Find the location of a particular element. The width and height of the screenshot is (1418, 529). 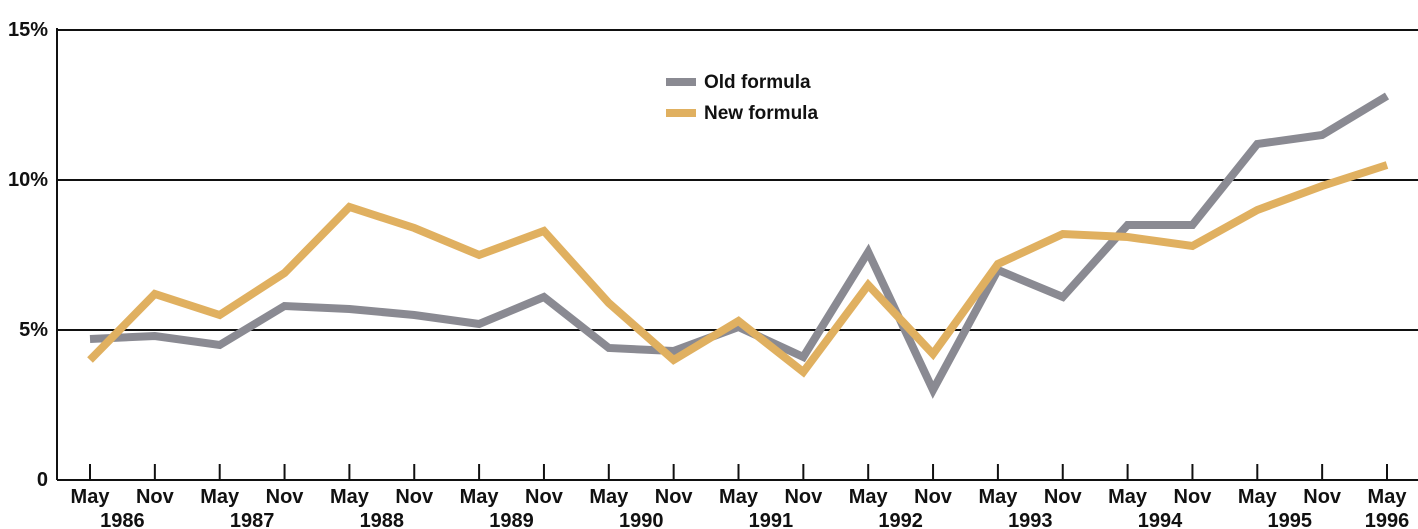

y-tick-label: 15% is located at coordinates (28, 30).